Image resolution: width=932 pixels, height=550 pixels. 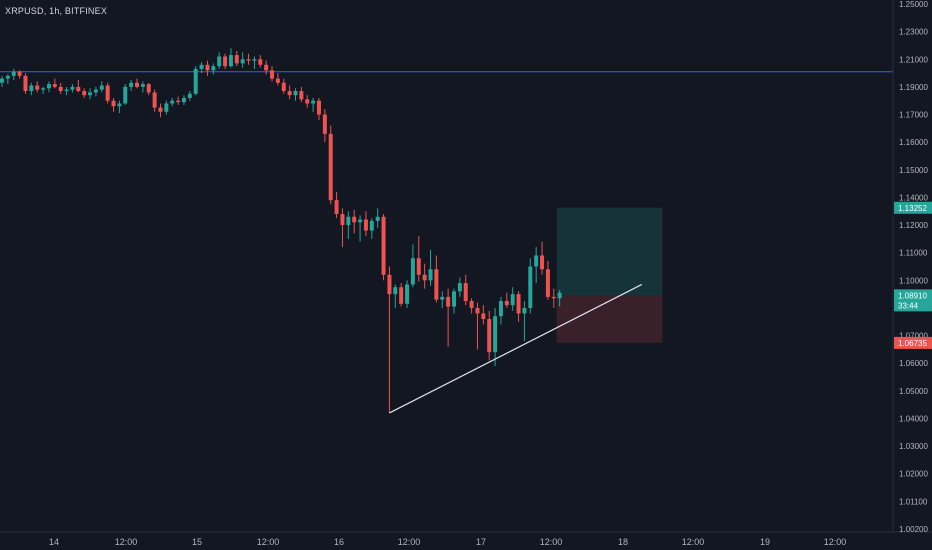 I want to click on y-tick-label: 1.05000, so click(x=913, y=391).